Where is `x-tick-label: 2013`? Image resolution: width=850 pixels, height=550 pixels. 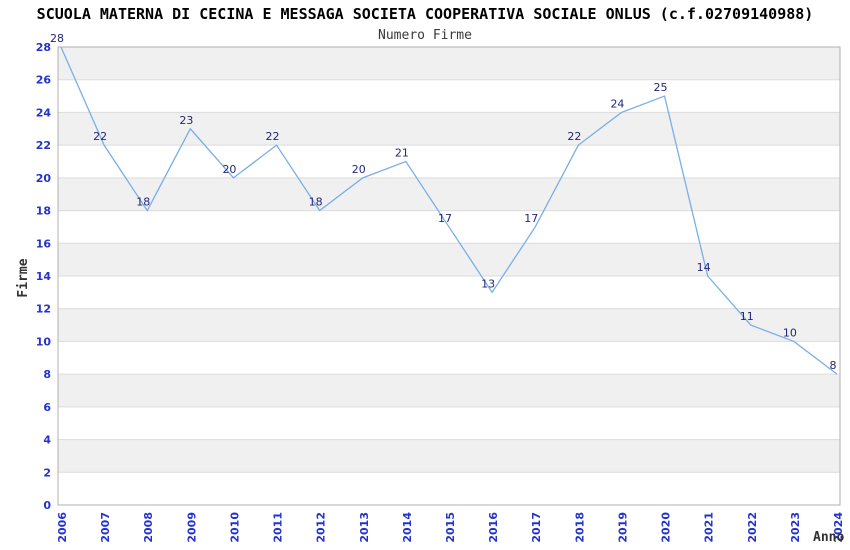 x-tick-label: 2013 is located at coordinates (364, 527).